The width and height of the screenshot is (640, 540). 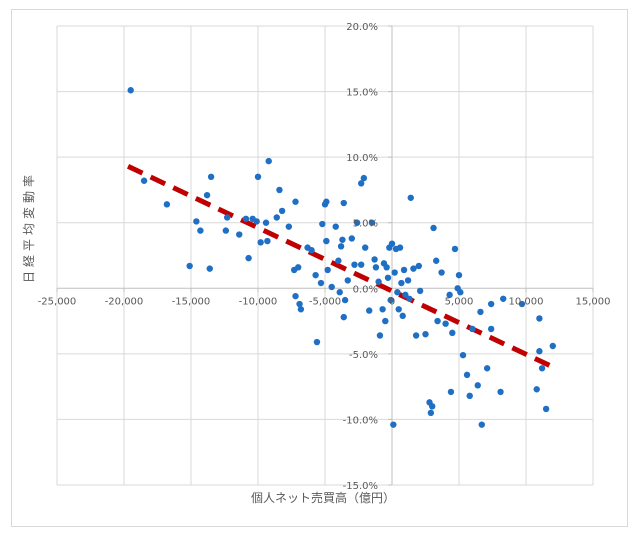 I want to click on y-tick-label: -15.0%, so click(x=360, y=486).